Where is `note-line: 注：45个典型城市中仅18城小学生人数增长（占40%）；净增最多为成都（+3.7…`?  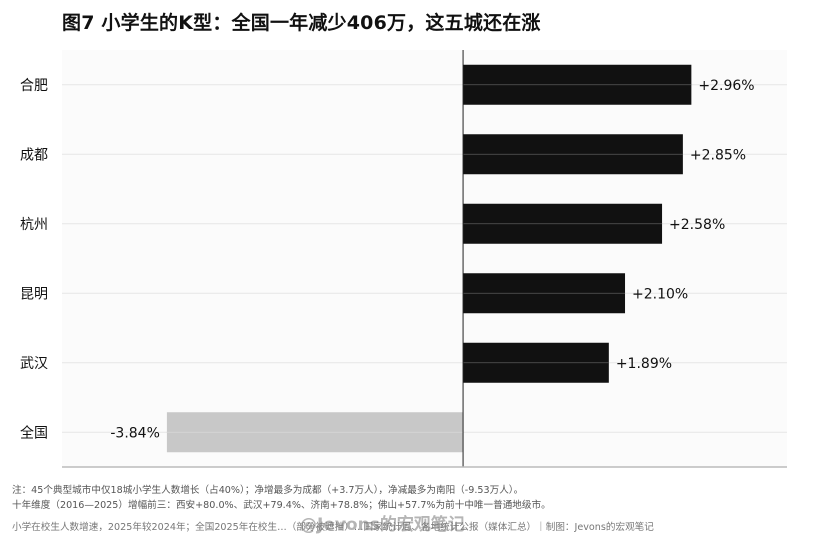
note-line: 注：45个典型城市中仅18城小学生人数增长（占40%）；净增最多为成都（+3.7… is located at coordinates (268, 490).